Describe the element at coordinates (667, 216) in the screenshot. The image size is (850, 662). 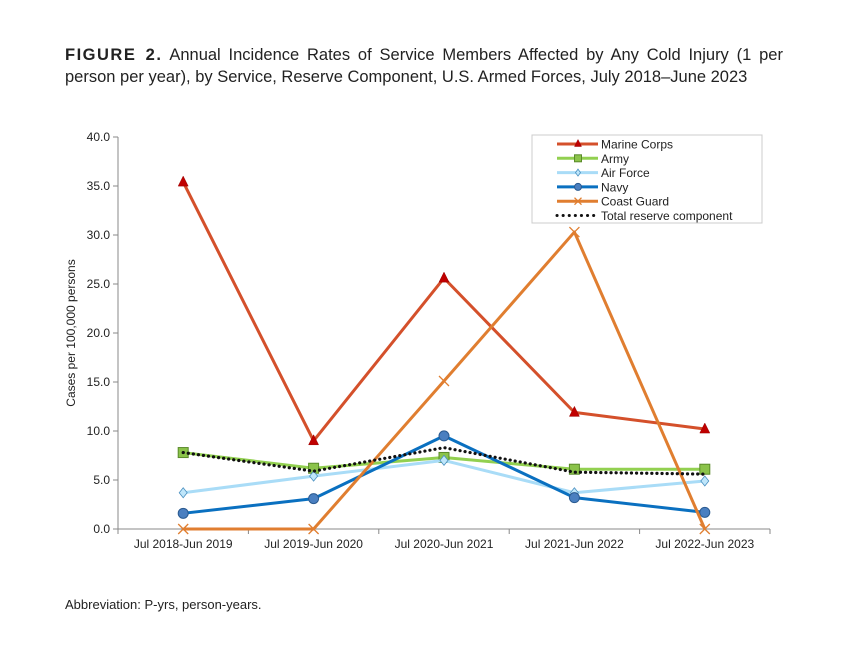
I see `legend-label: Total reserve component` at that location.